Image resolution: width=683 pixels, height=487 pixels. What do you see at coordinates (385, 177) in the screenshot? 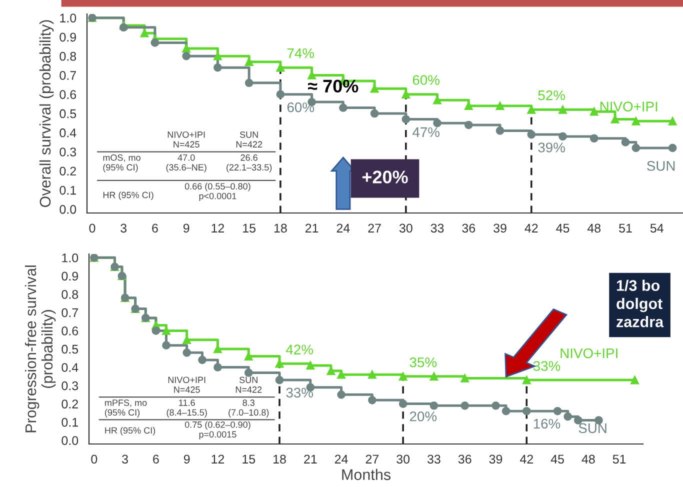
I see `annotation: +20%` at bounding box center [385, 177].